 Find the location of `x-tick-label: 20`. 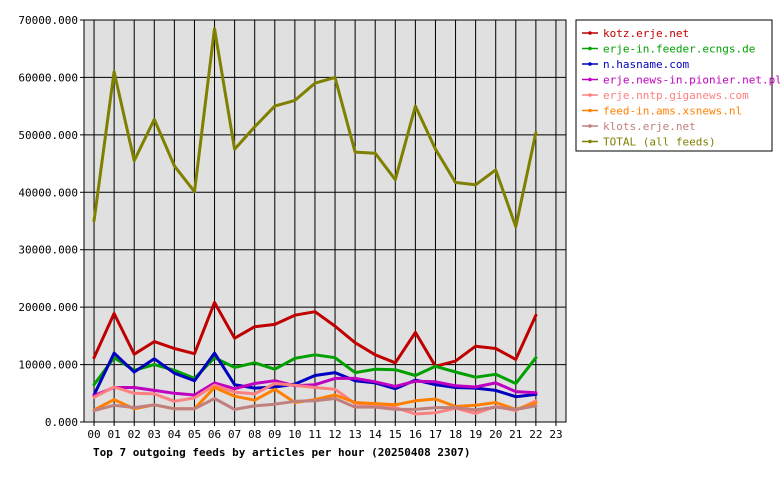

x-tick-label: 20 is located at coordinates (495, 434).